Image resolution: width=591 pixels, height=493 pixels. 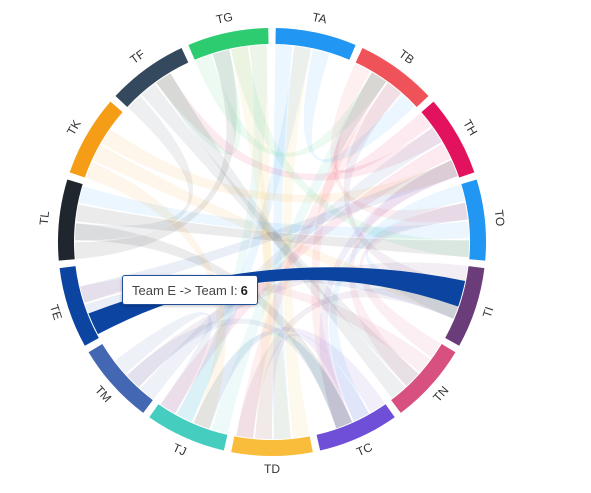 I want to click on arc-tm, so click(x=120, y=378).